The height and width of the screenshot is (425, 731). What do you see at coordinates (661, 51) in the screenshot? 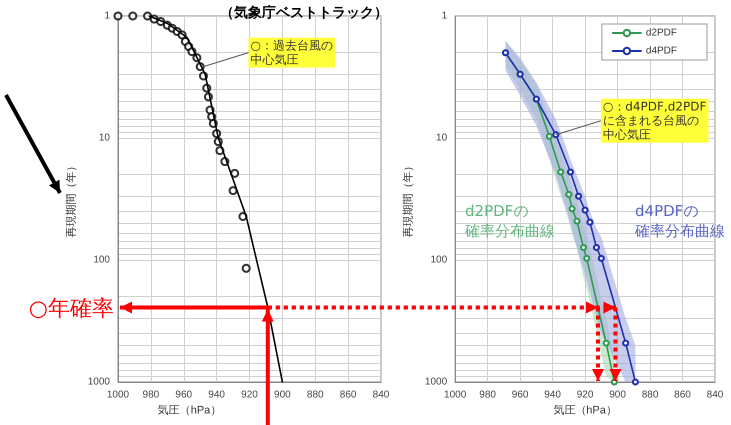
I see `legend-label: d4PDF` at bounding box center [661, 51].